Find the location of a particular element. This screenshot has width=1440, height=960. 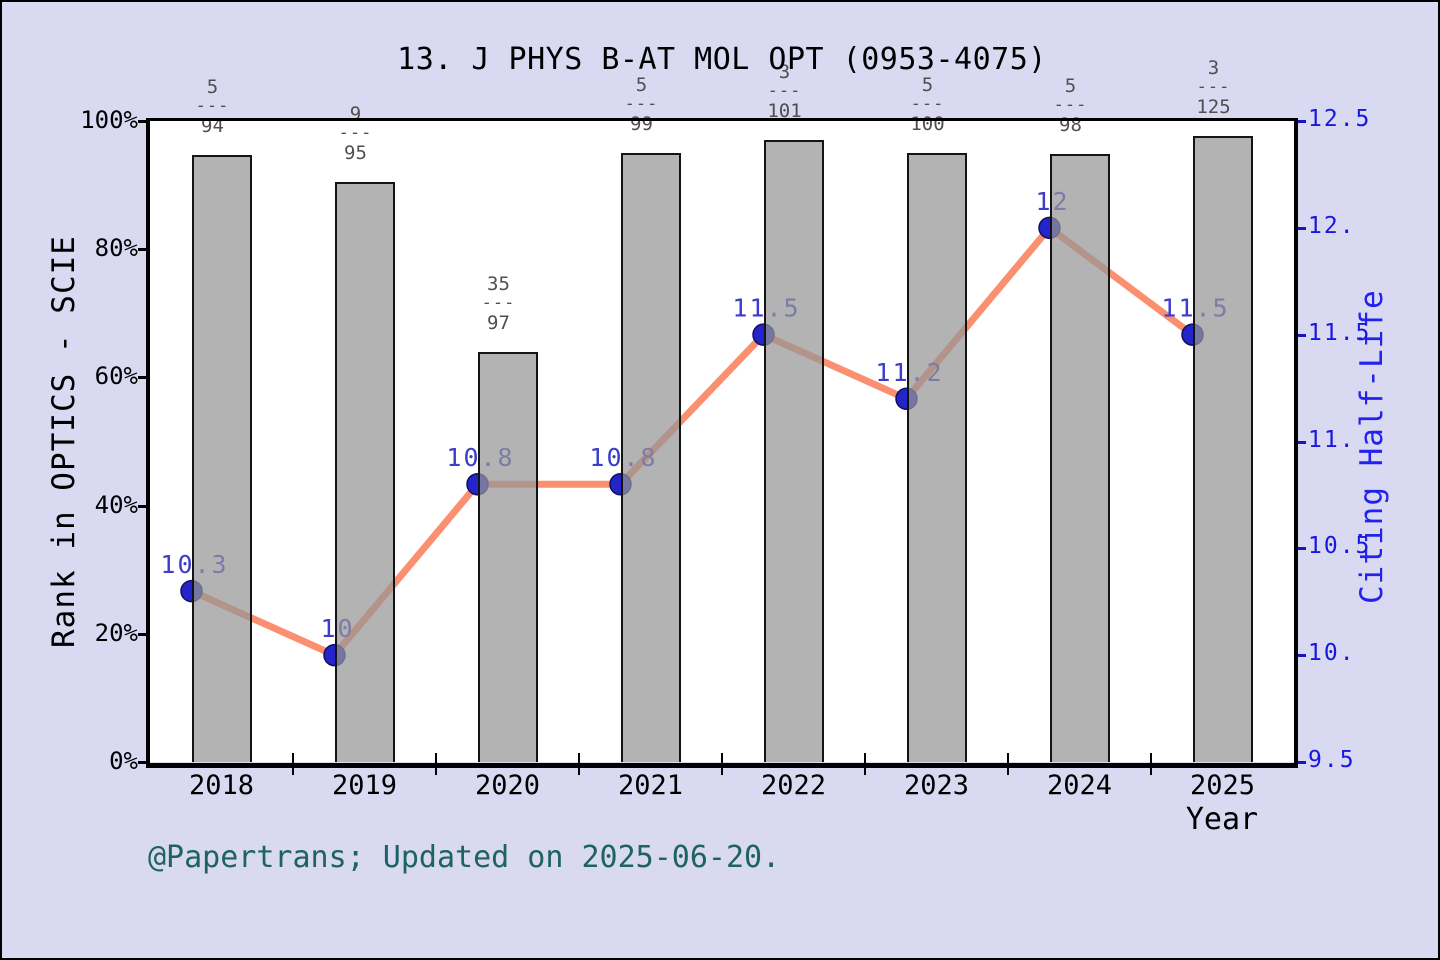

x-axis-tick-label: 2021 is located at coordinates (650, 785).